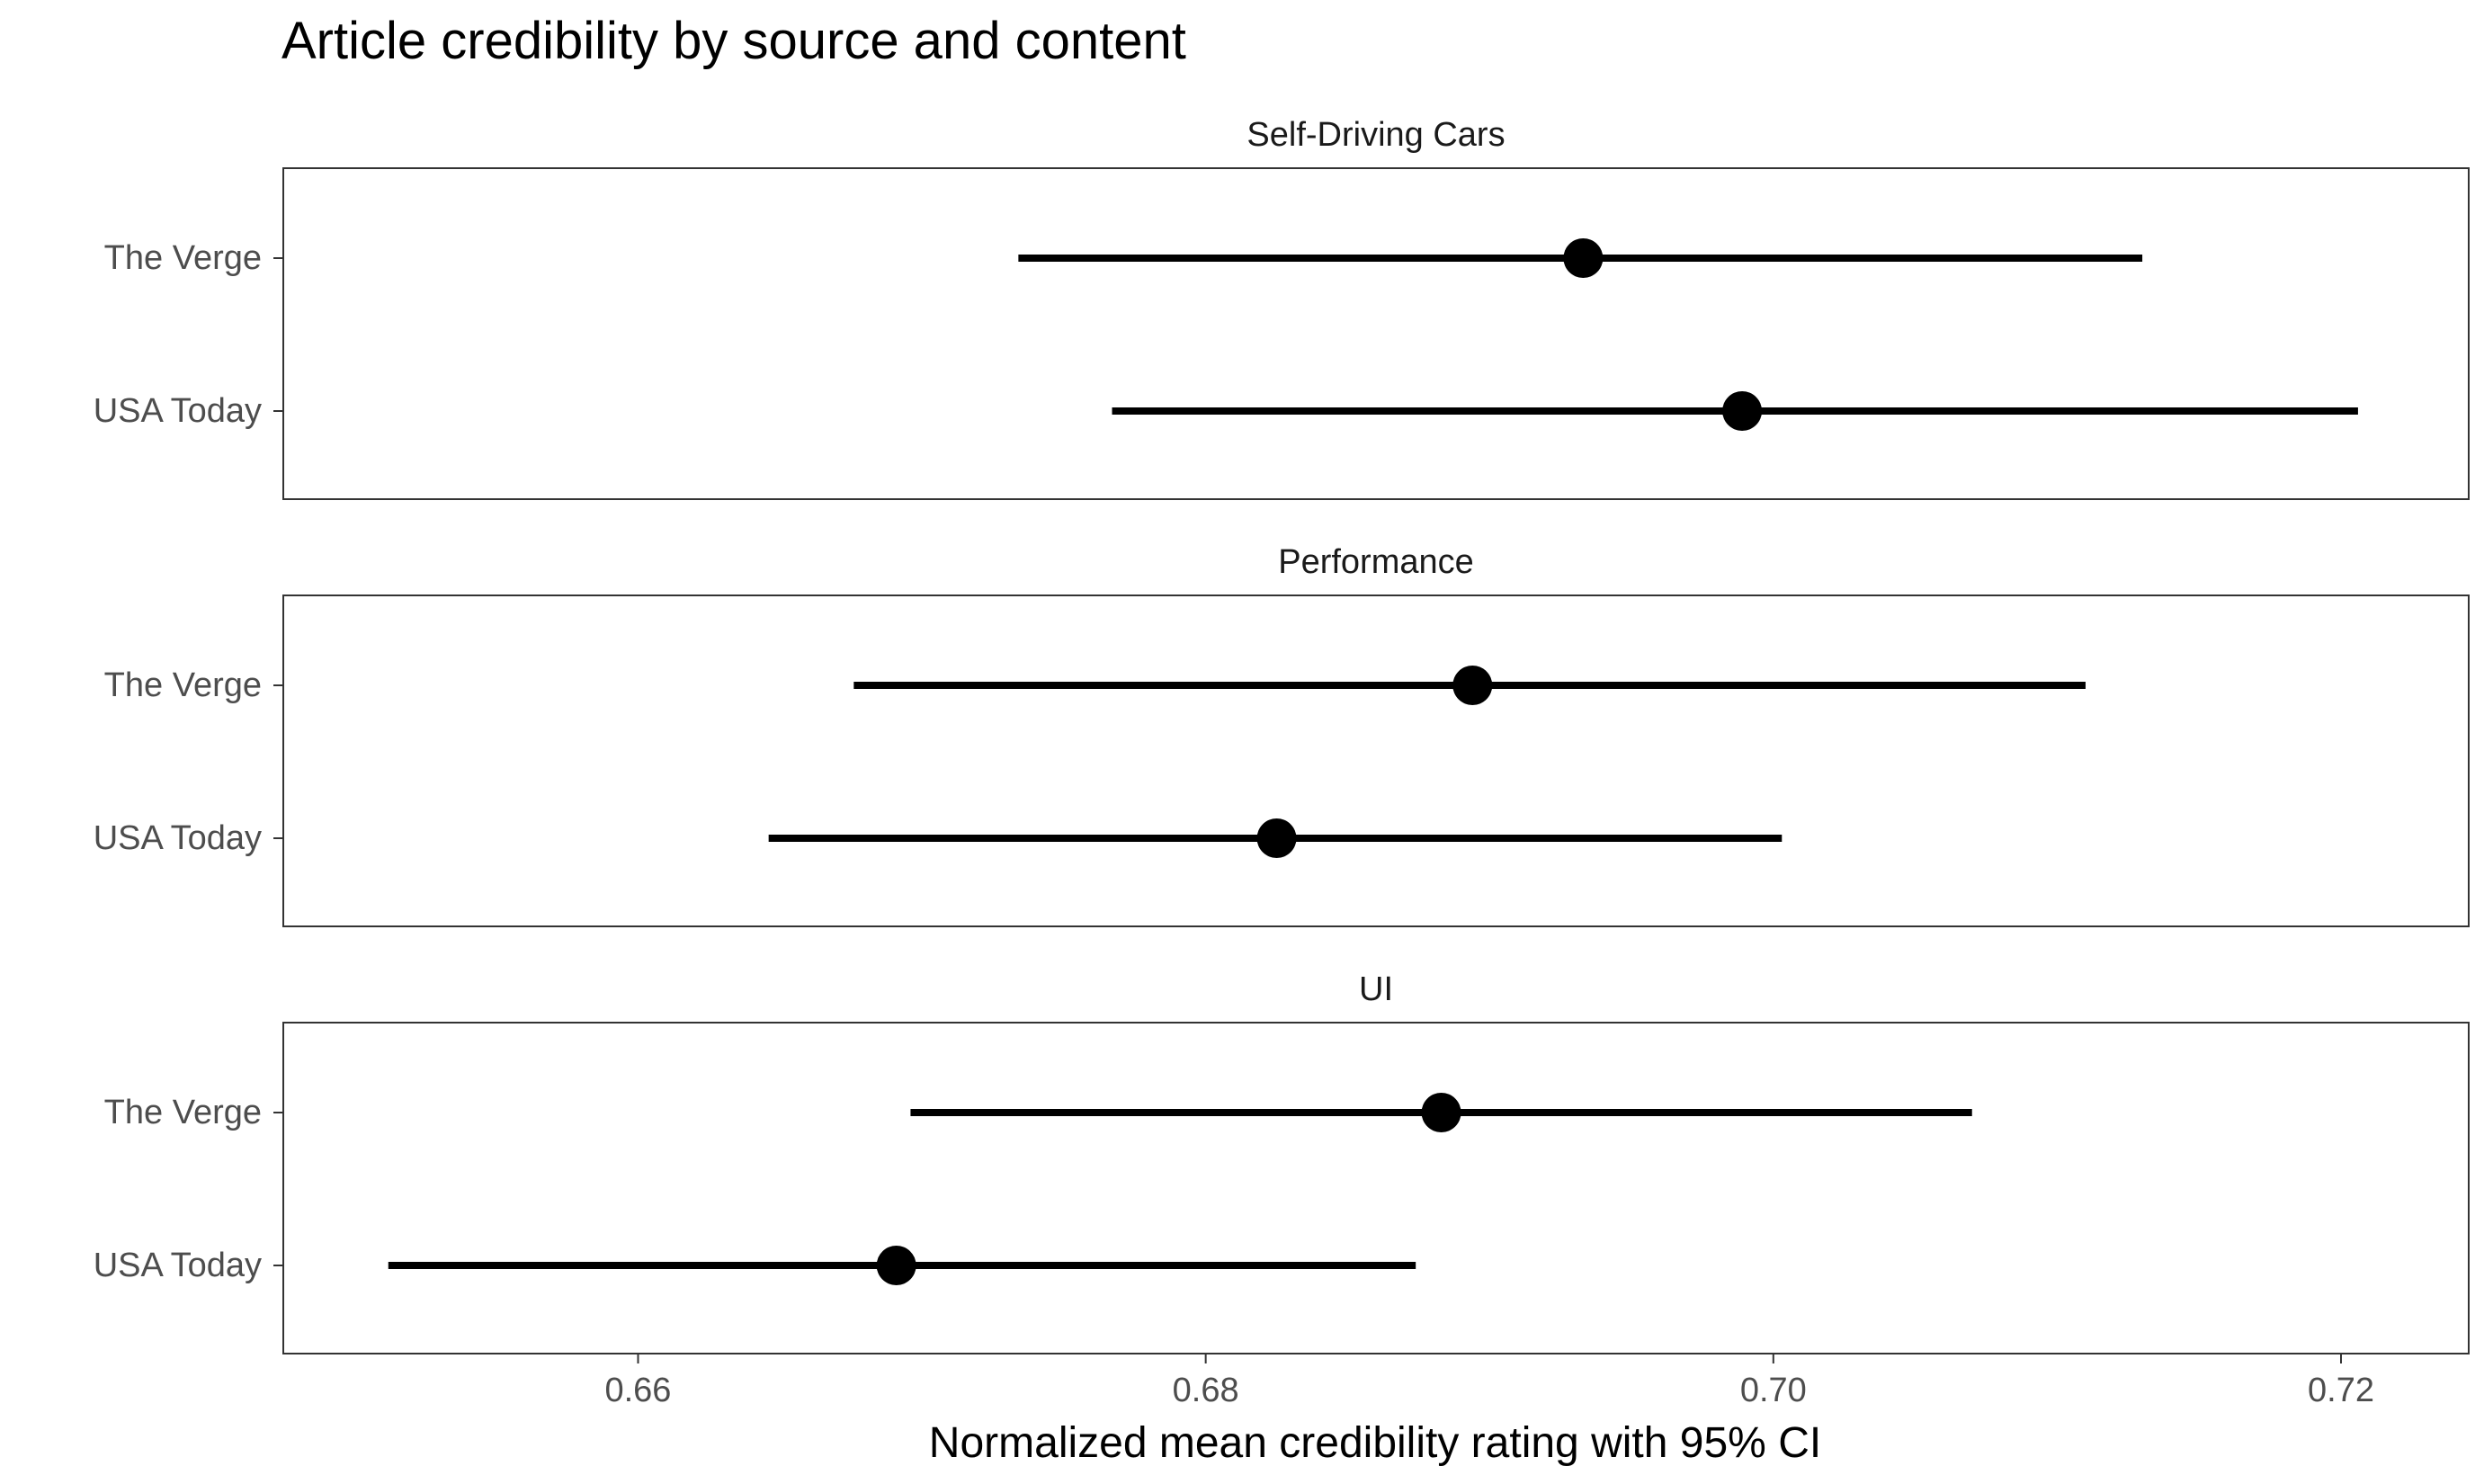 Image resolution: width=2484 pixels, height=1484 pixels. I want to click on x-tick-label: 0.68, so click(1206, 1390).